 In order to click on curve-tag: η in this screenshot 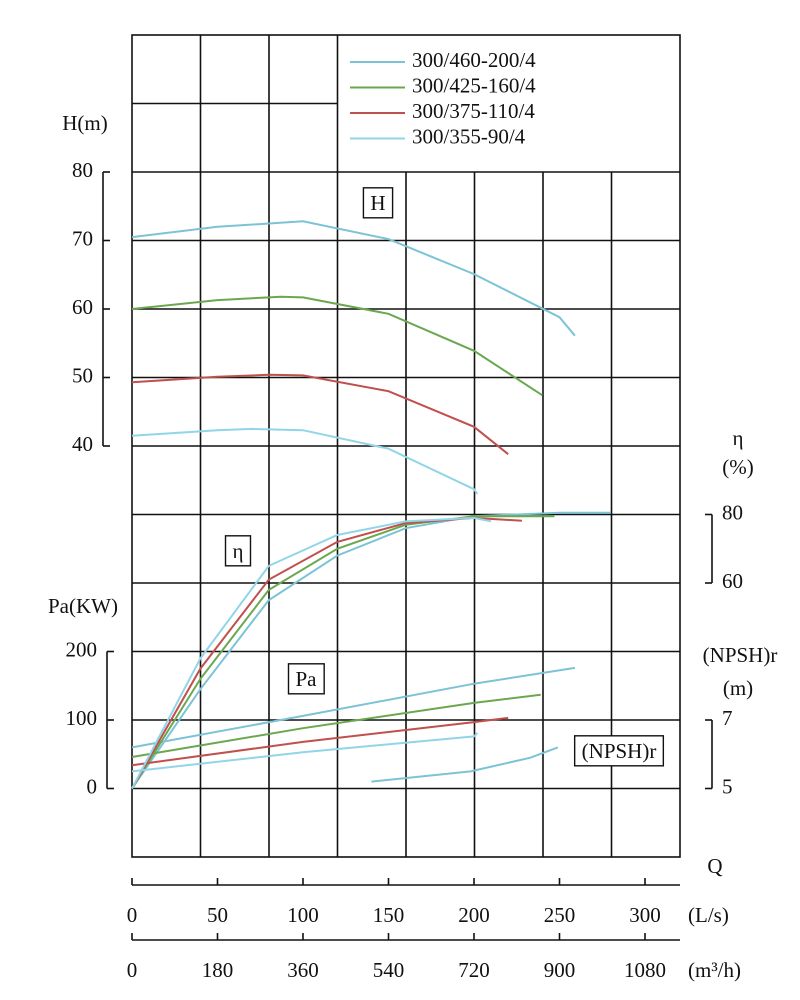, I will do `click(238, 551)`.